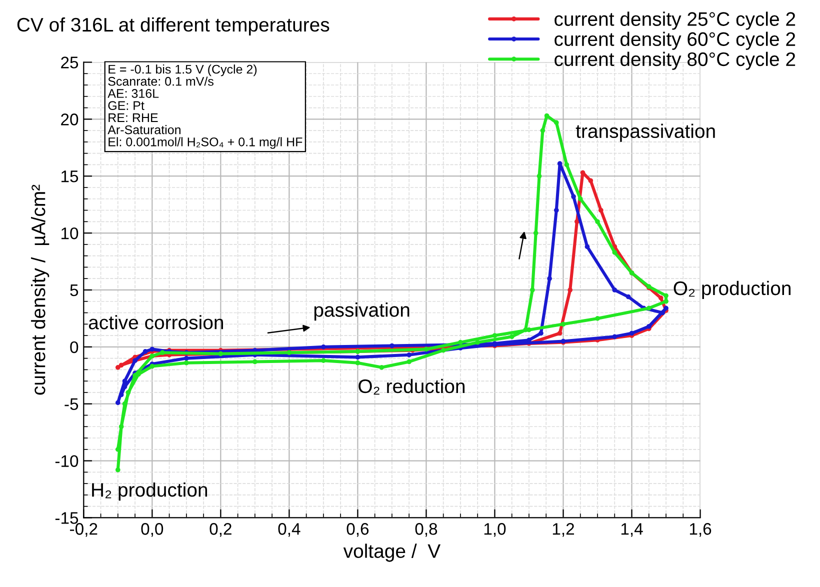 Image resolution: width=820 pixels, height=587 pixels. What do you see at coordinates (632, 530) in the screenshot?
I see `x-tick-label: 1,4` at bounding box center [632, 530].